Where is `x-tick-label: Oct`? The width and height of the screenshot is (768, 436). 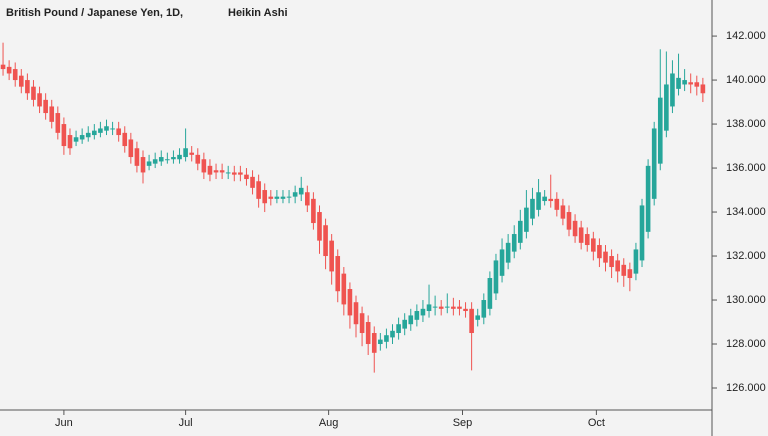
x-tick-label: Oct is located at coordinates (596, 423).